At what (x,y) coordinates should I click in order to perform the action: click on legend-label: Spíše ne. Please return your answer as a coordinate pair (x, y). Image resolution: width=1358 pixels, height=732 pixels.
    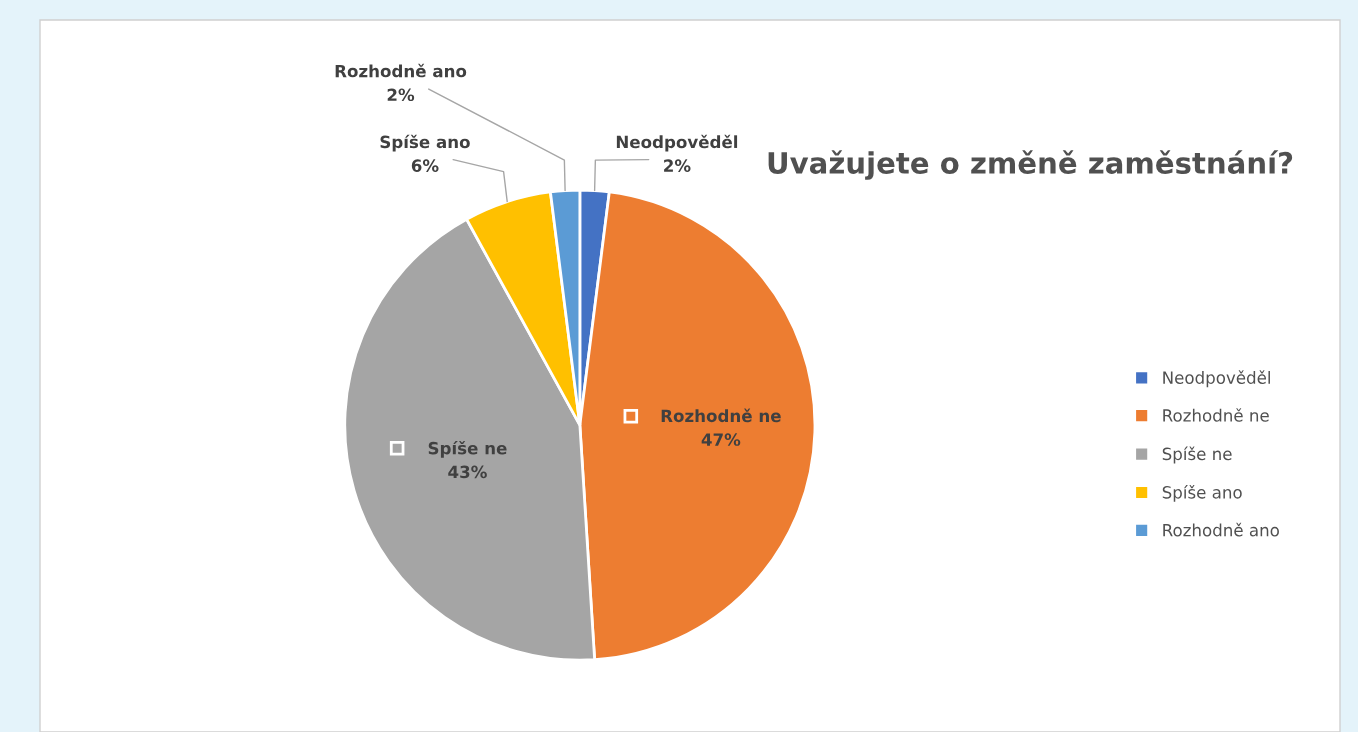
    Looking at the image, I should click on (1197, 455).